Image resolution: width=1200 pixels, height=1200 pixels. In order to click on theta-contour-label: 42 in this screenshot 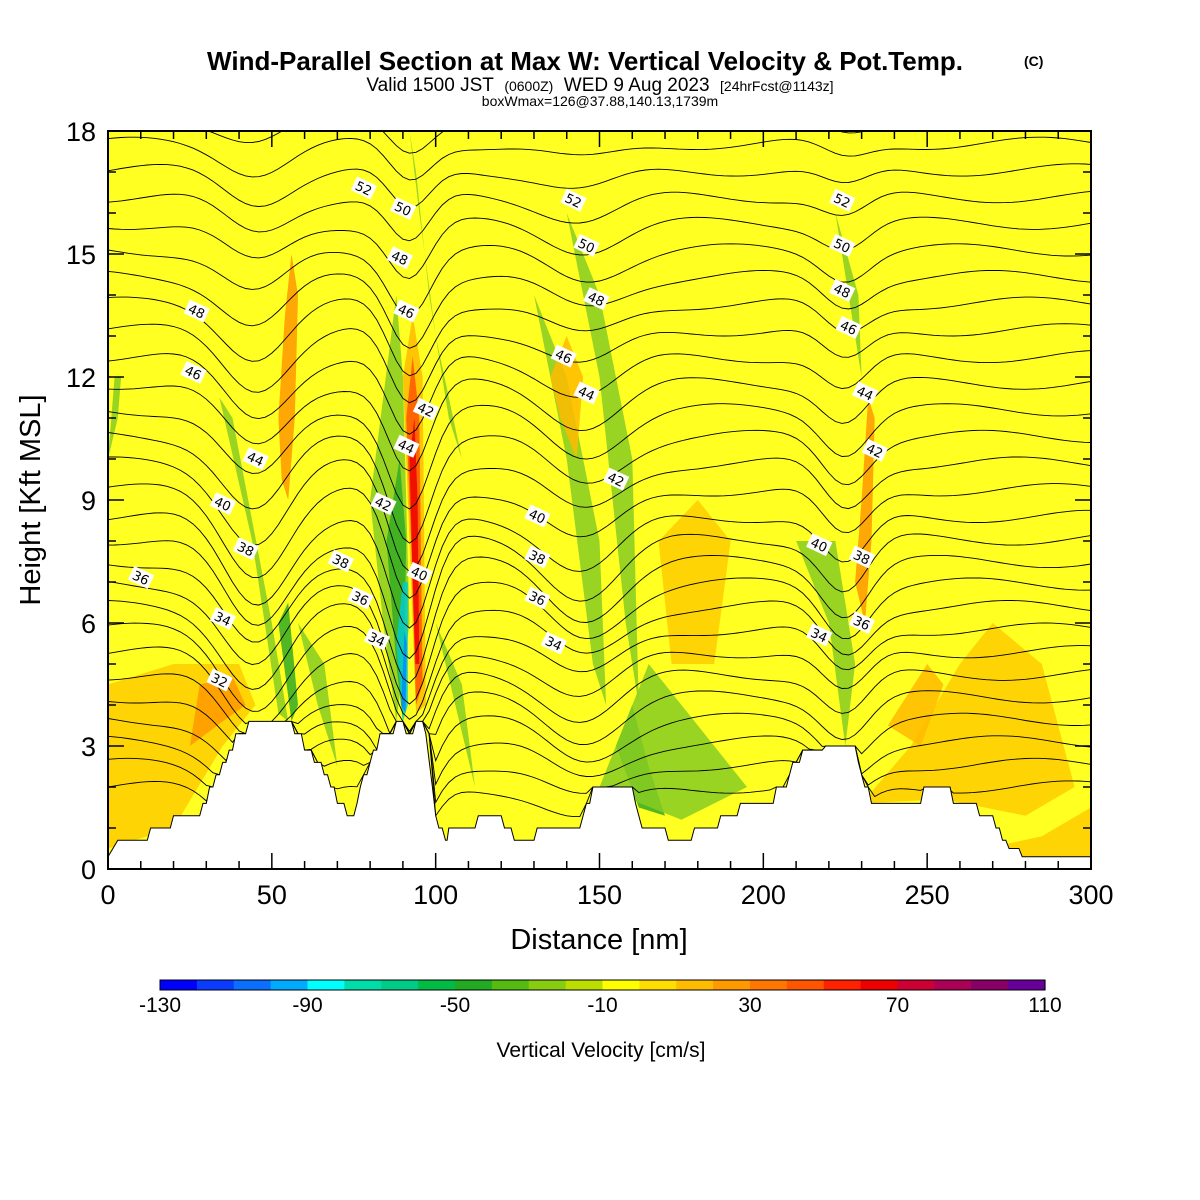, I will do `click(875, 450)`.